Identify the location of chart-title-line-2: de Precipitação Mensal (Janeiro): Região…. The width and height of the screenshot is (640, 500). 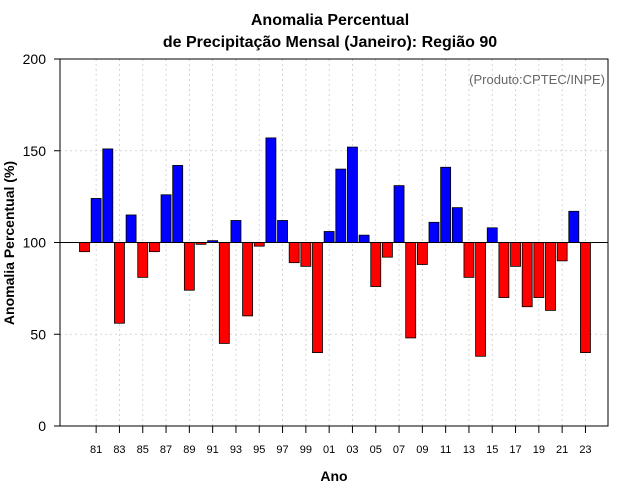
(330, 42).